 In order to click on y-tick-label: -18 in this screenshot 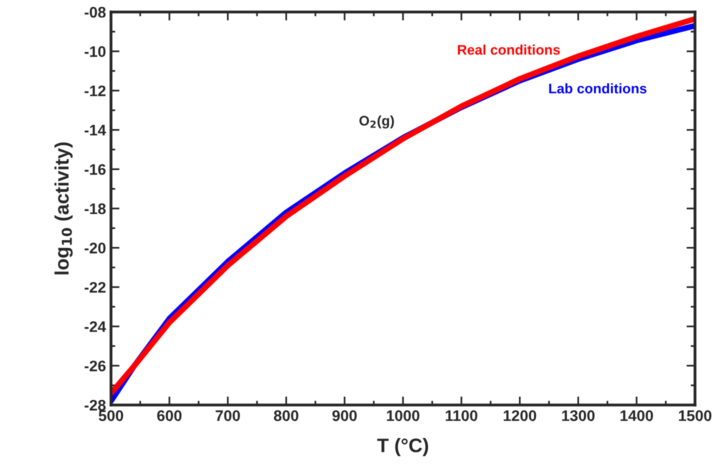, I will do `click(95, 208)`.